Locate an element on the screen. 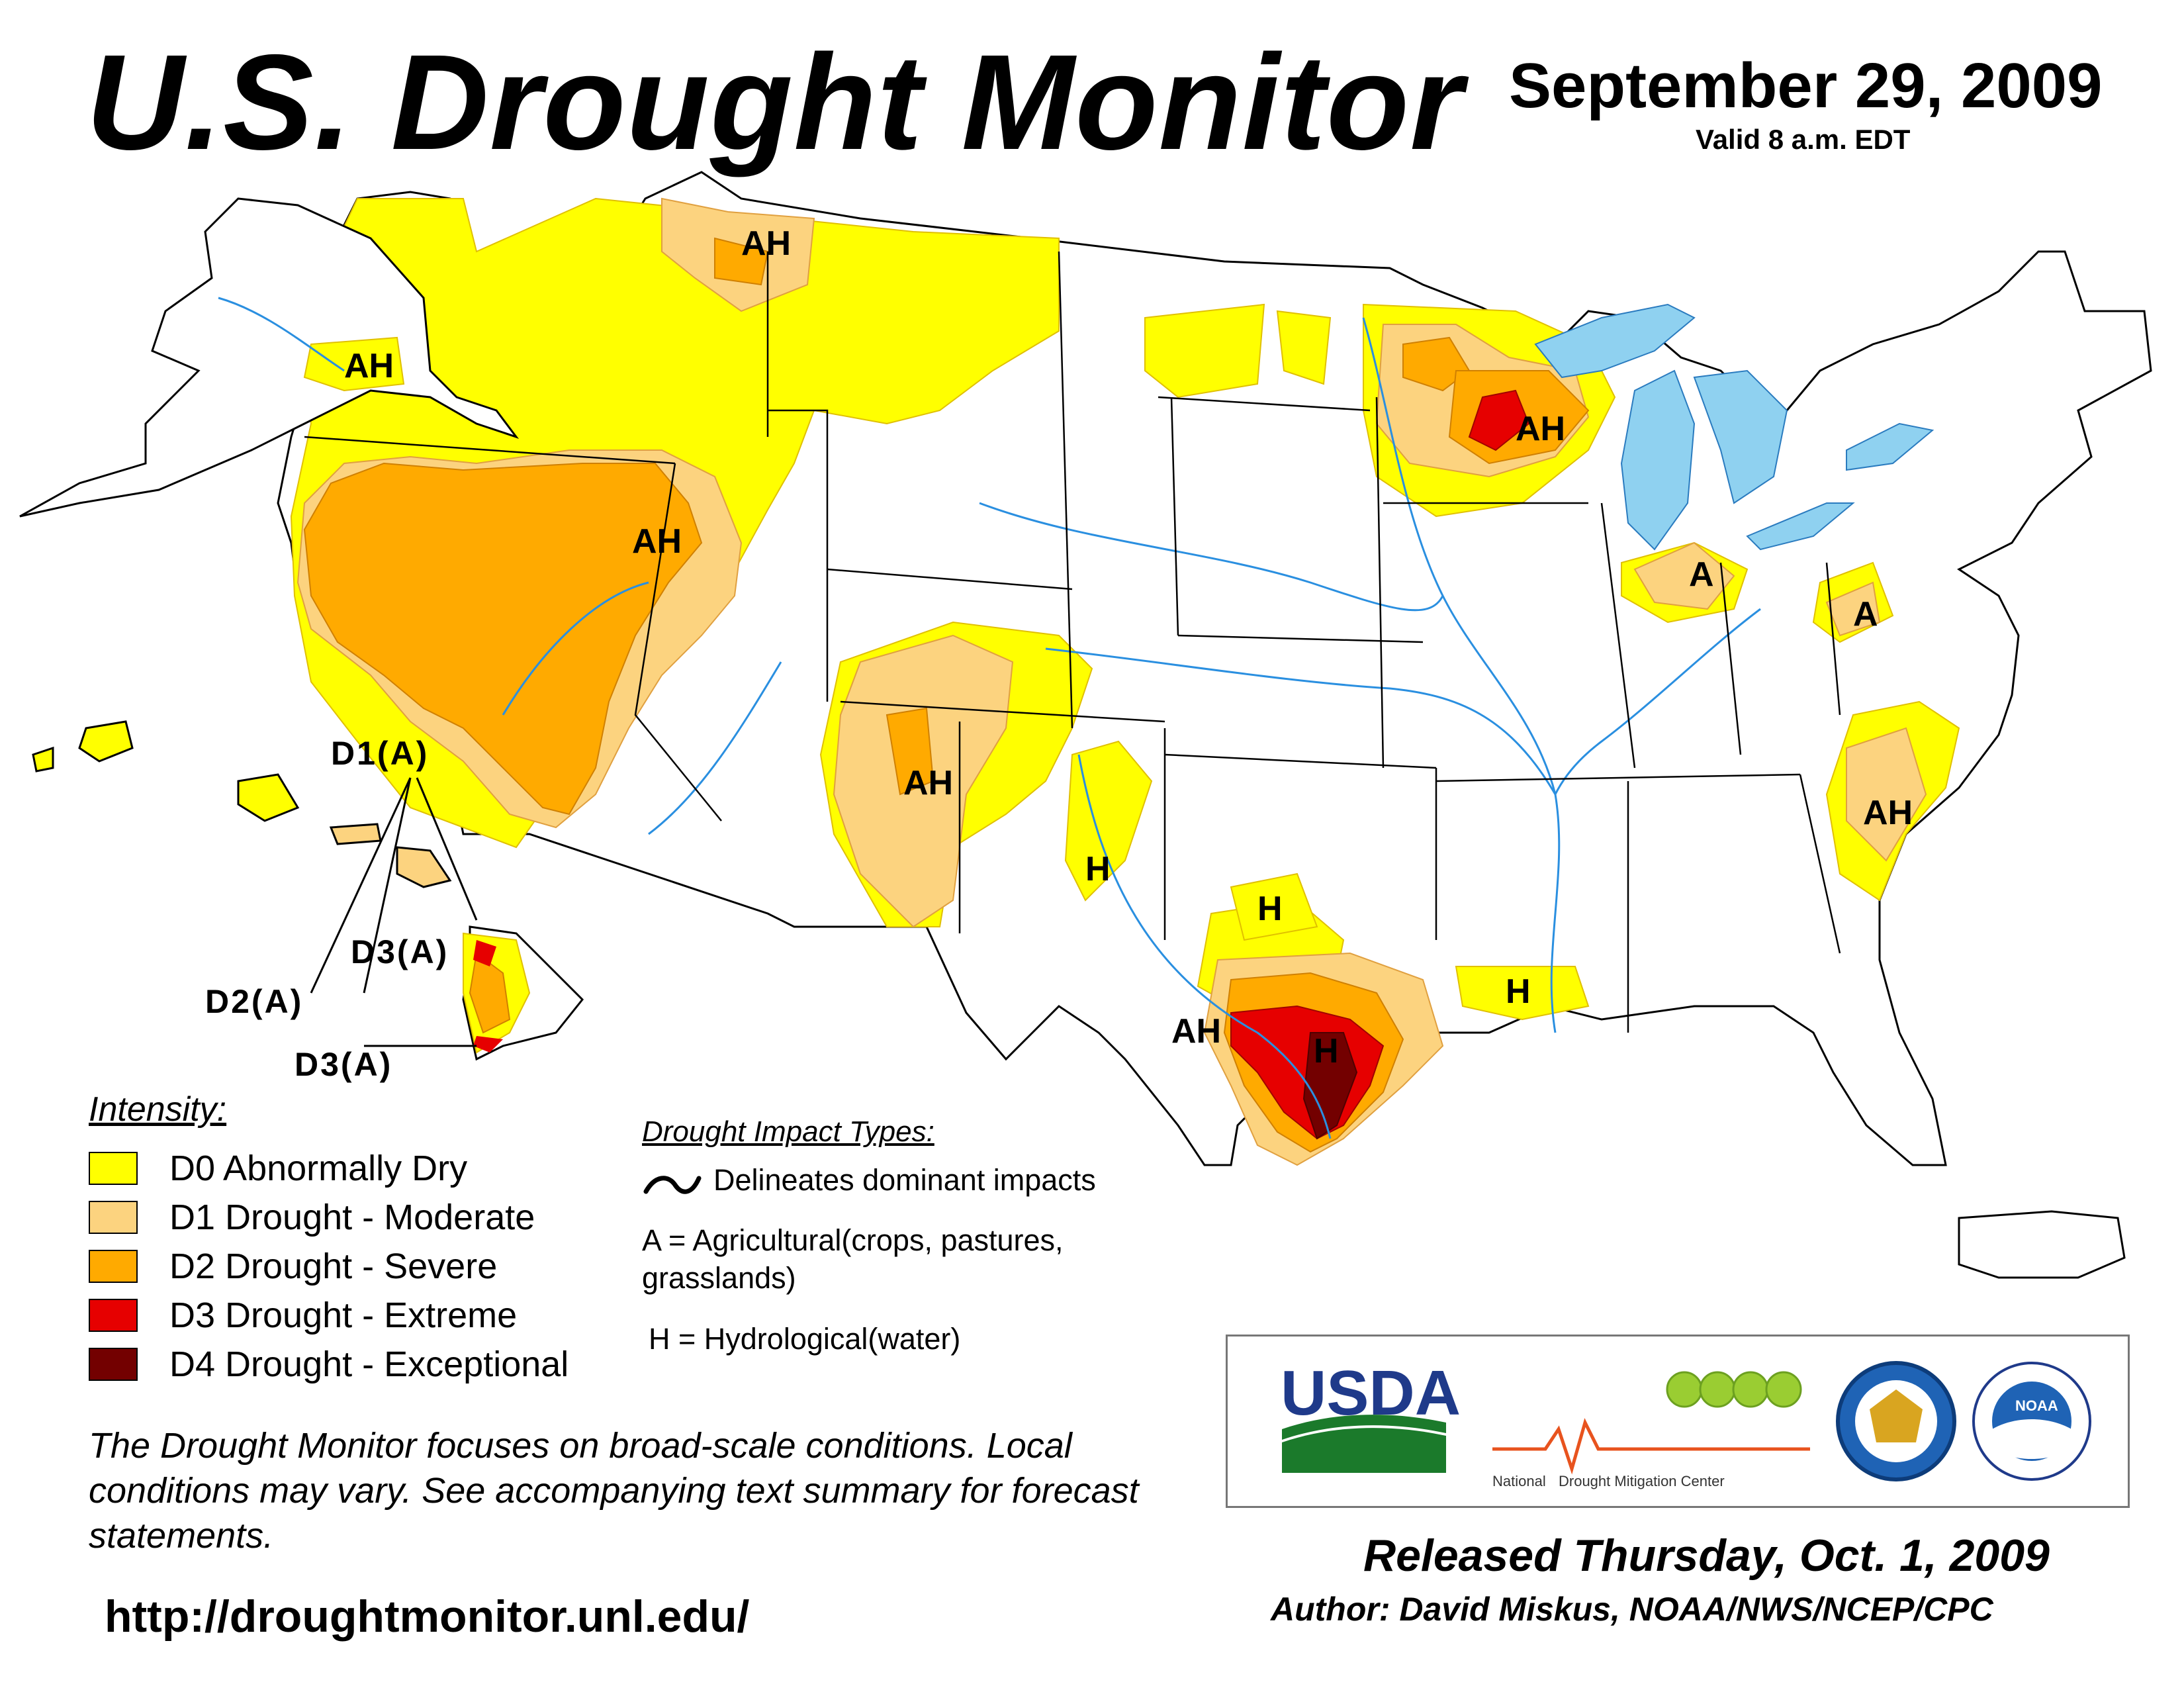 This screenshot has width=2184, height=1688. hawaii-label: D1(A) is located at coordinates (380, 753).